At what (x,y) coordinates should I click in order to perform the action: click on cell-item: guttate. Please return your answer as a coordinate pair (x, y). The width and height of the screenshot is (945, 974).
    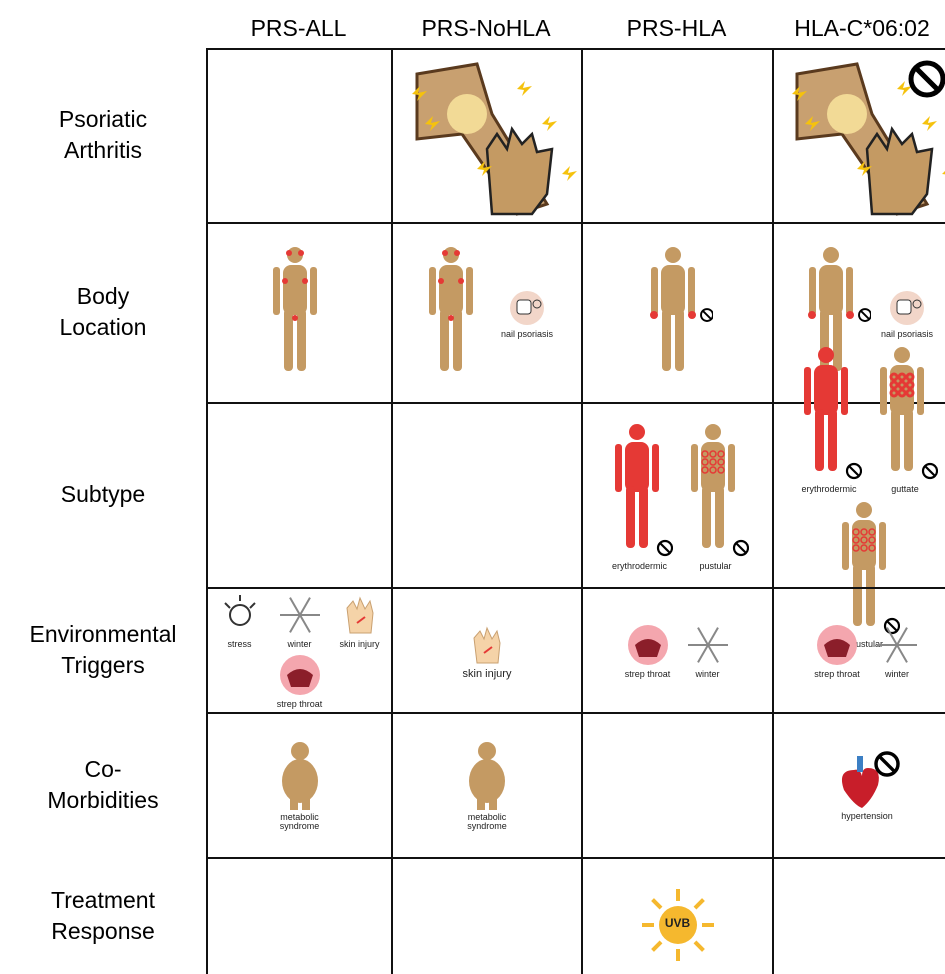
    Looking at the image, I should click on (905, 418).